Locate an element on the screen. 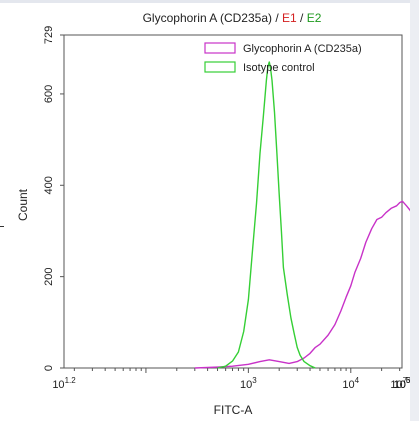  title-e1: E1 is located at coordinates (289, 18).